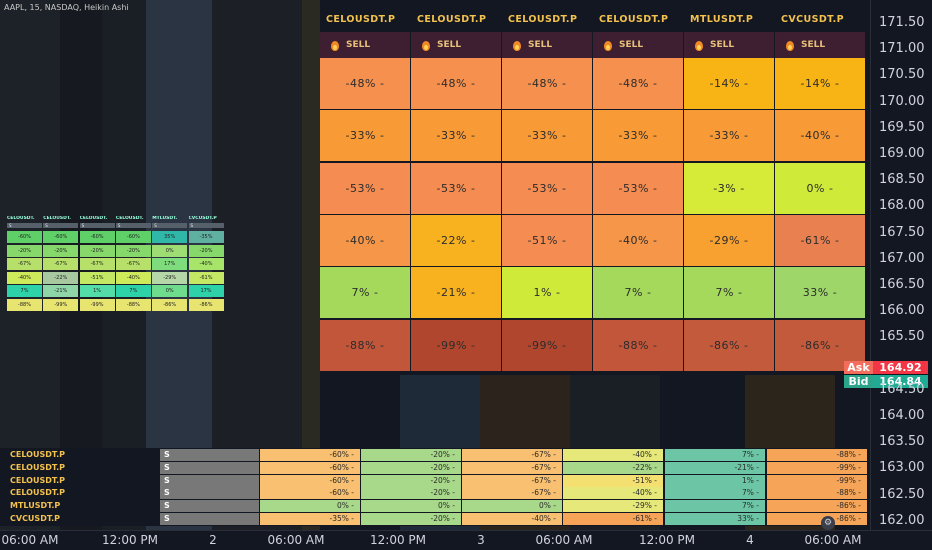 This screenshot has height=550, width=932. What do you see at coordinates (170, 291) in the screenshot?
I see `mini-heatmap-cell: 0%` at bounding box center [170, 291].